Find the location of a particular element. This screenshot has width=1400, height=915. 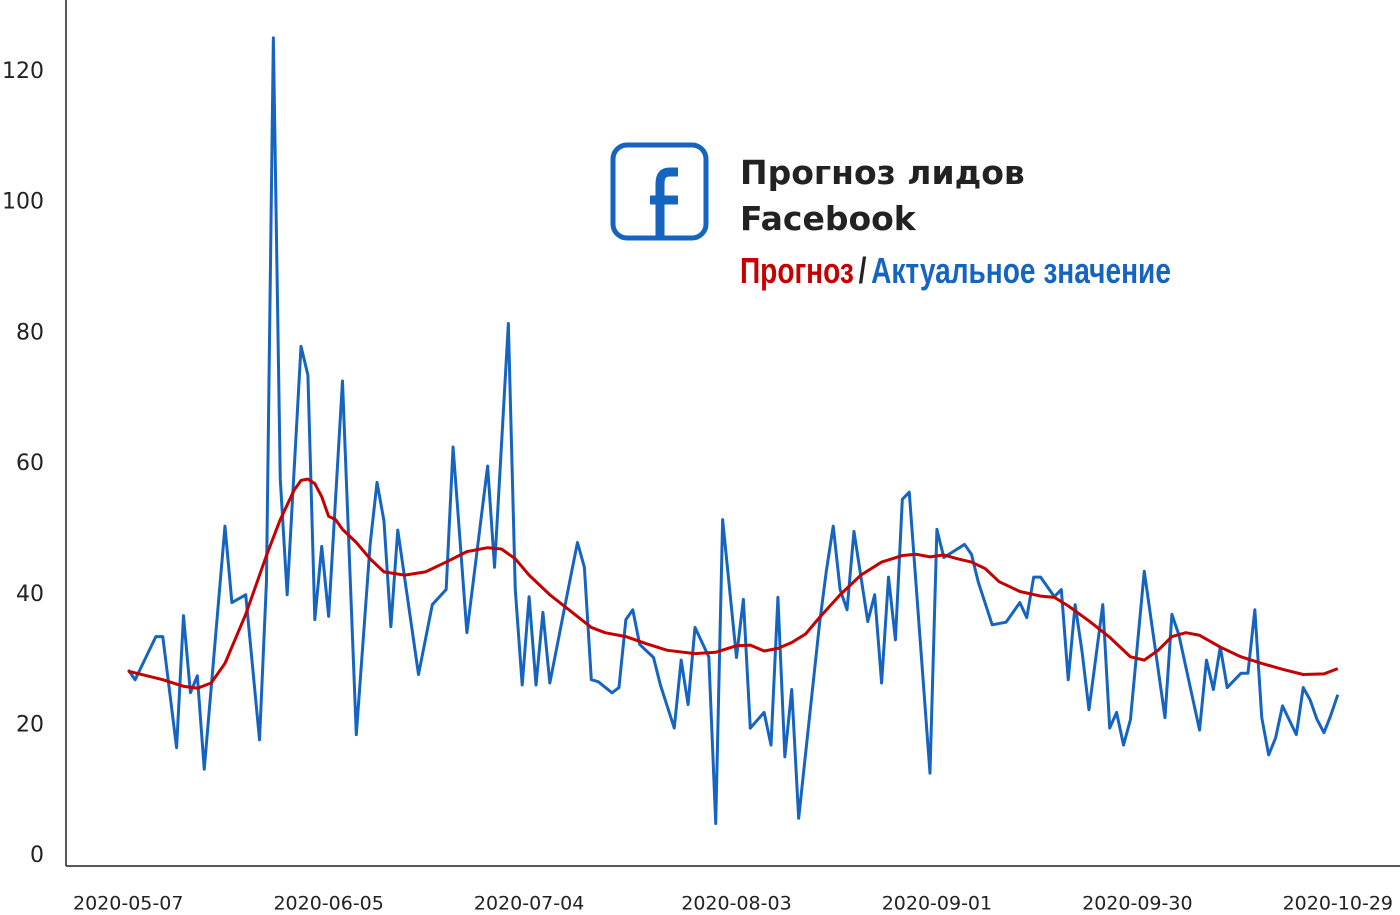

x-tick-label: 2020-09-01 is located at coordinates (937, 904).